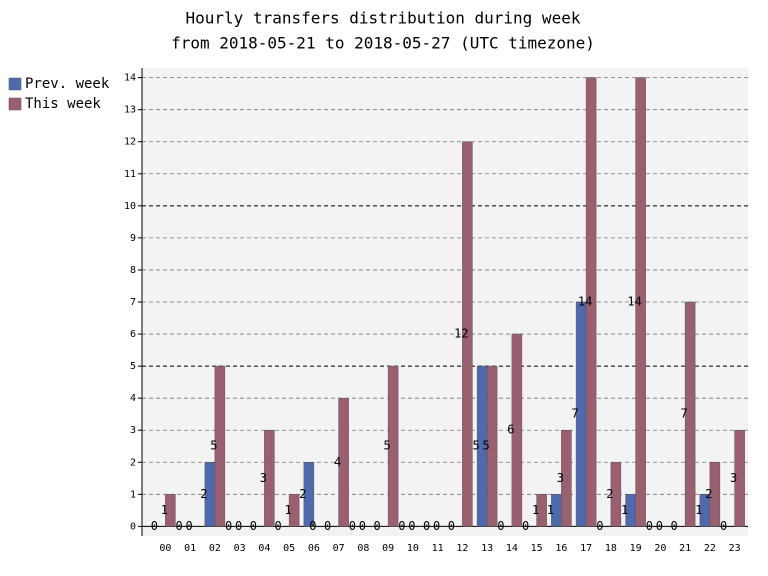 The image size is (768, 576). I want to click on y-tick-label: 4, so click(133, 398).